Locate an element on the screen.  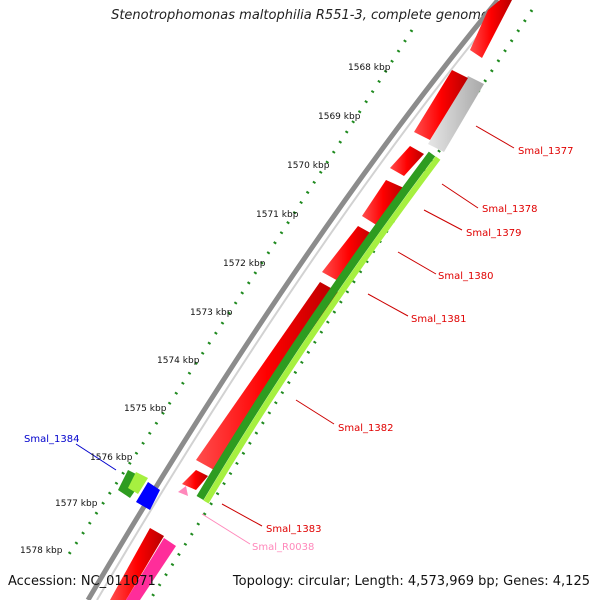
gene-label: Smal_1378 is located at coordinates (509, 209).